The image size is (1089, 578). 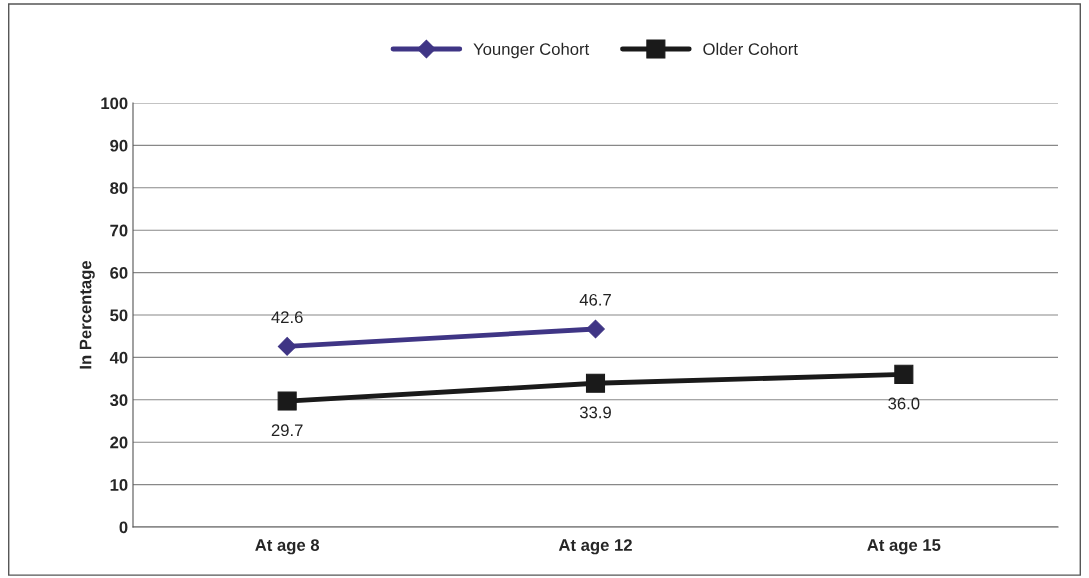 What do you see at coordinates (531, 50) in the screenshot?
I see `legend-label: Younger Cohort` at bounding box center [531, 50].